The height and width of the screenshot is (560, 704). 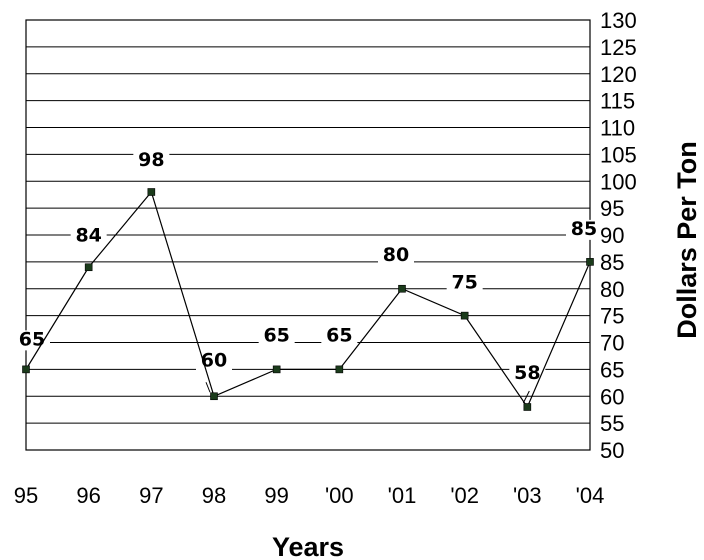 What do you see at coordinates (367, 393) in the screenshot?
I see `label-leaders` at bounding box center [367, 393].